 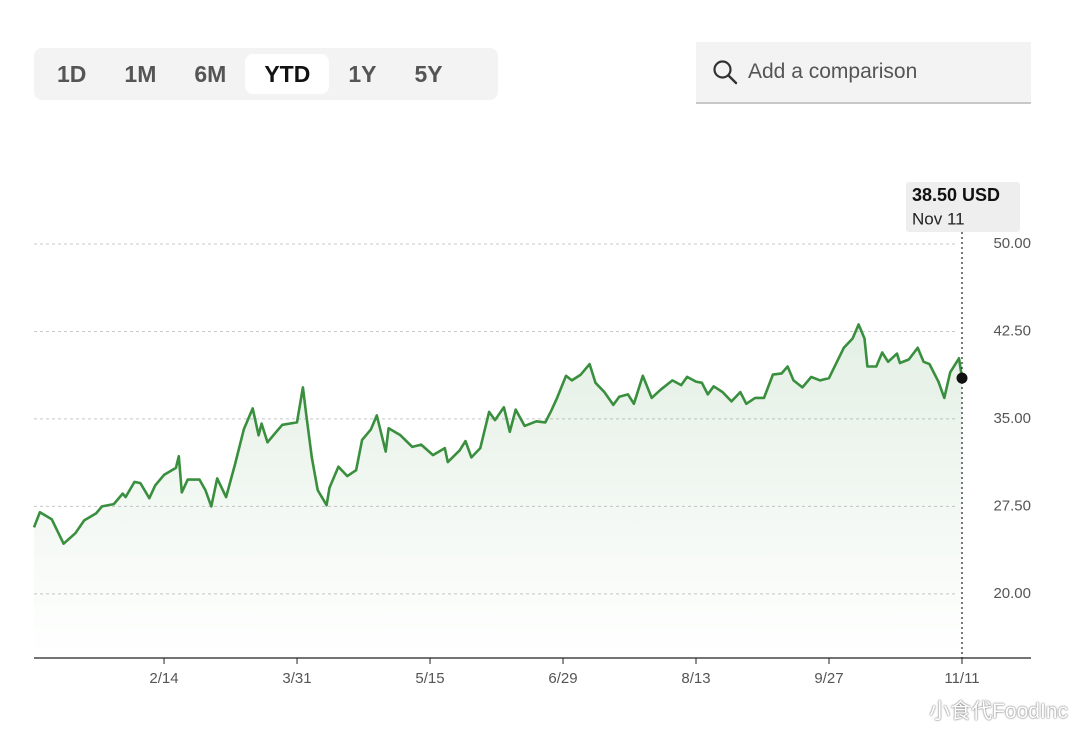 I want to click on y-tick-label: 50.00, so click(x=1012, y=243).